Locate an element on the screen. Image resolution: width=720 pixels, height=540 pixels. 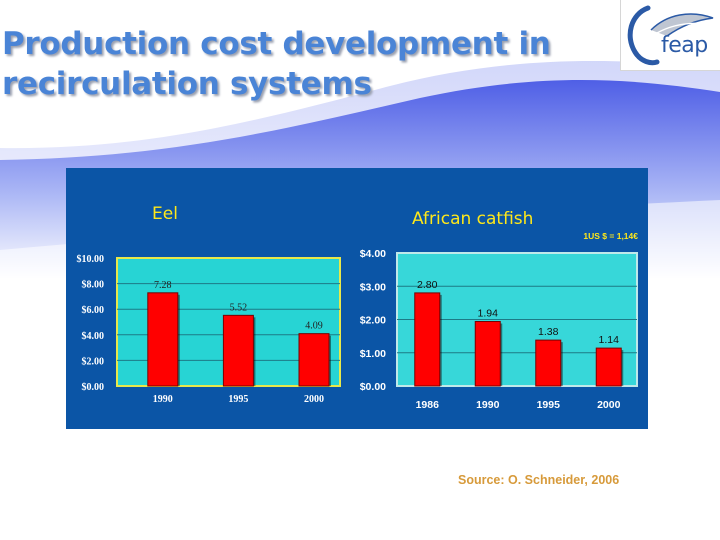
slide-title-line-1: Production cost development in is located at coordinates (276, 44).